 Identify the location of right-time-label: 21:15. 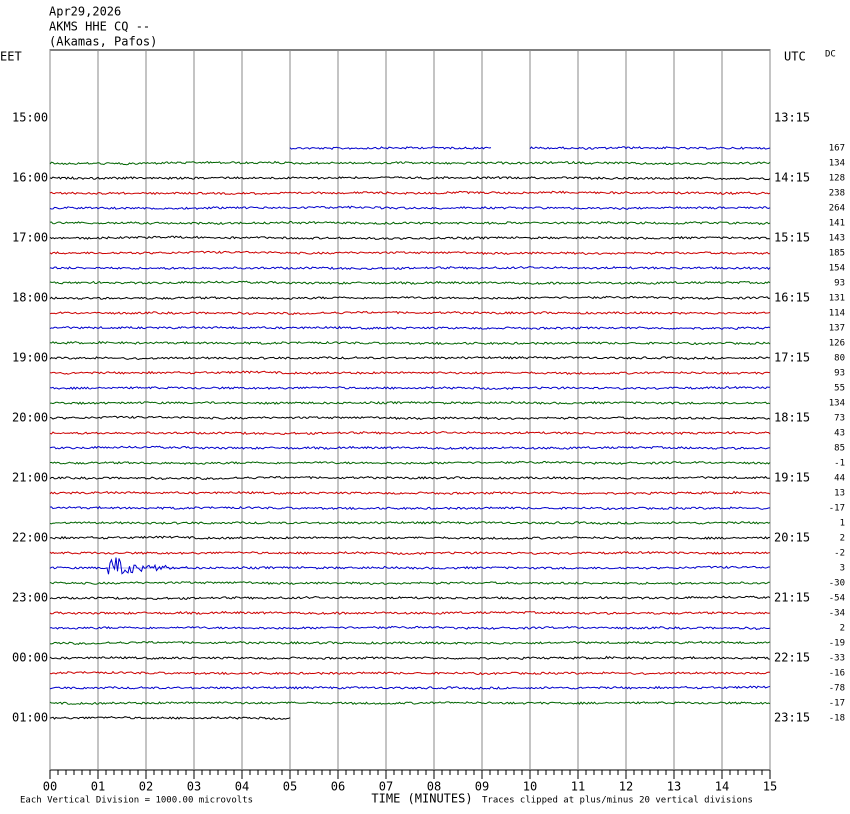
(792, 598).